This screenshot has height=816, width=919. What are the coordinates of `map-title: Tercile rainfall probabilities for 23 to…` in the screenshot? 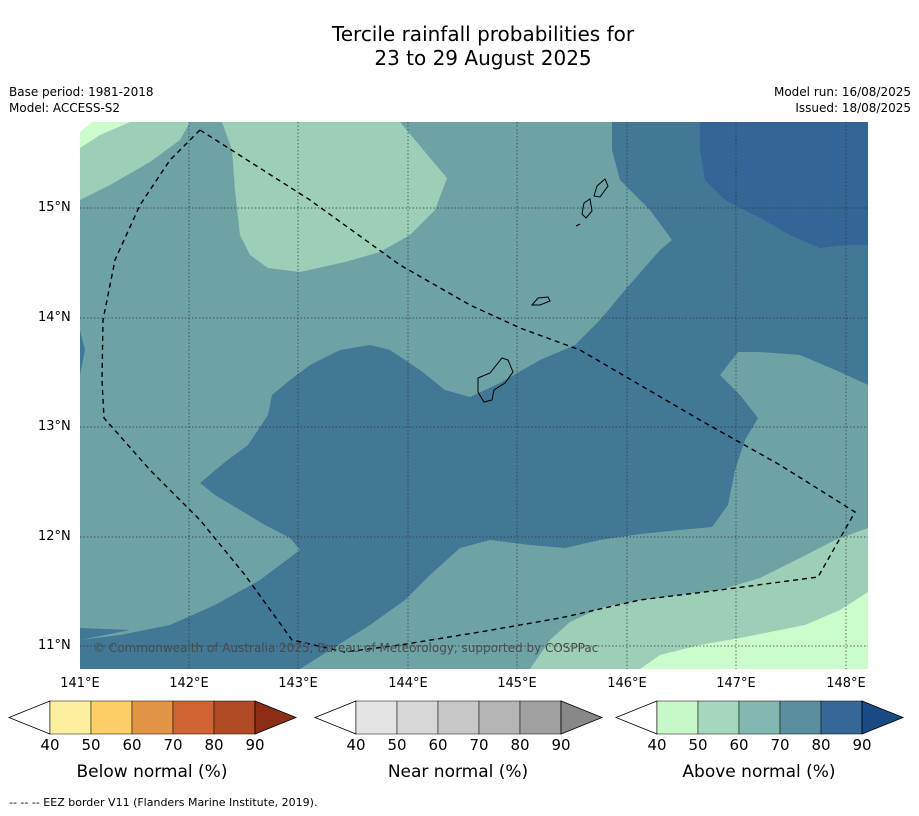 It's located at (459, 46).